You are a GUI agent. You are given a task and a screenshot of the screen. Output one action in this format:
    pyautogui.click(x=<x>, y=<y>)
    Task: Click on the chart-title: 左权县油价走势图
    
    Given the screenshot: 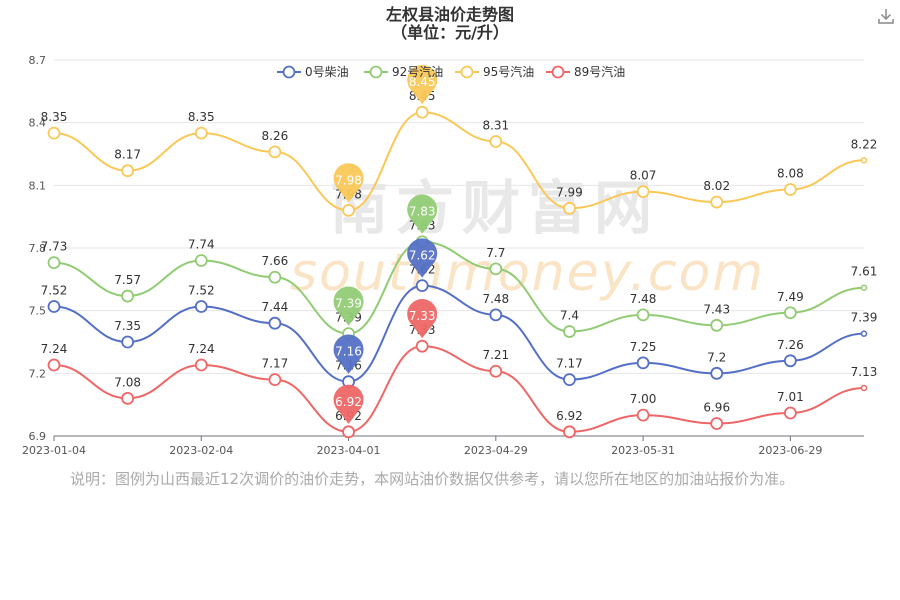 What is the action you would take?
    pyautogui.click(x=449, y=14)
    